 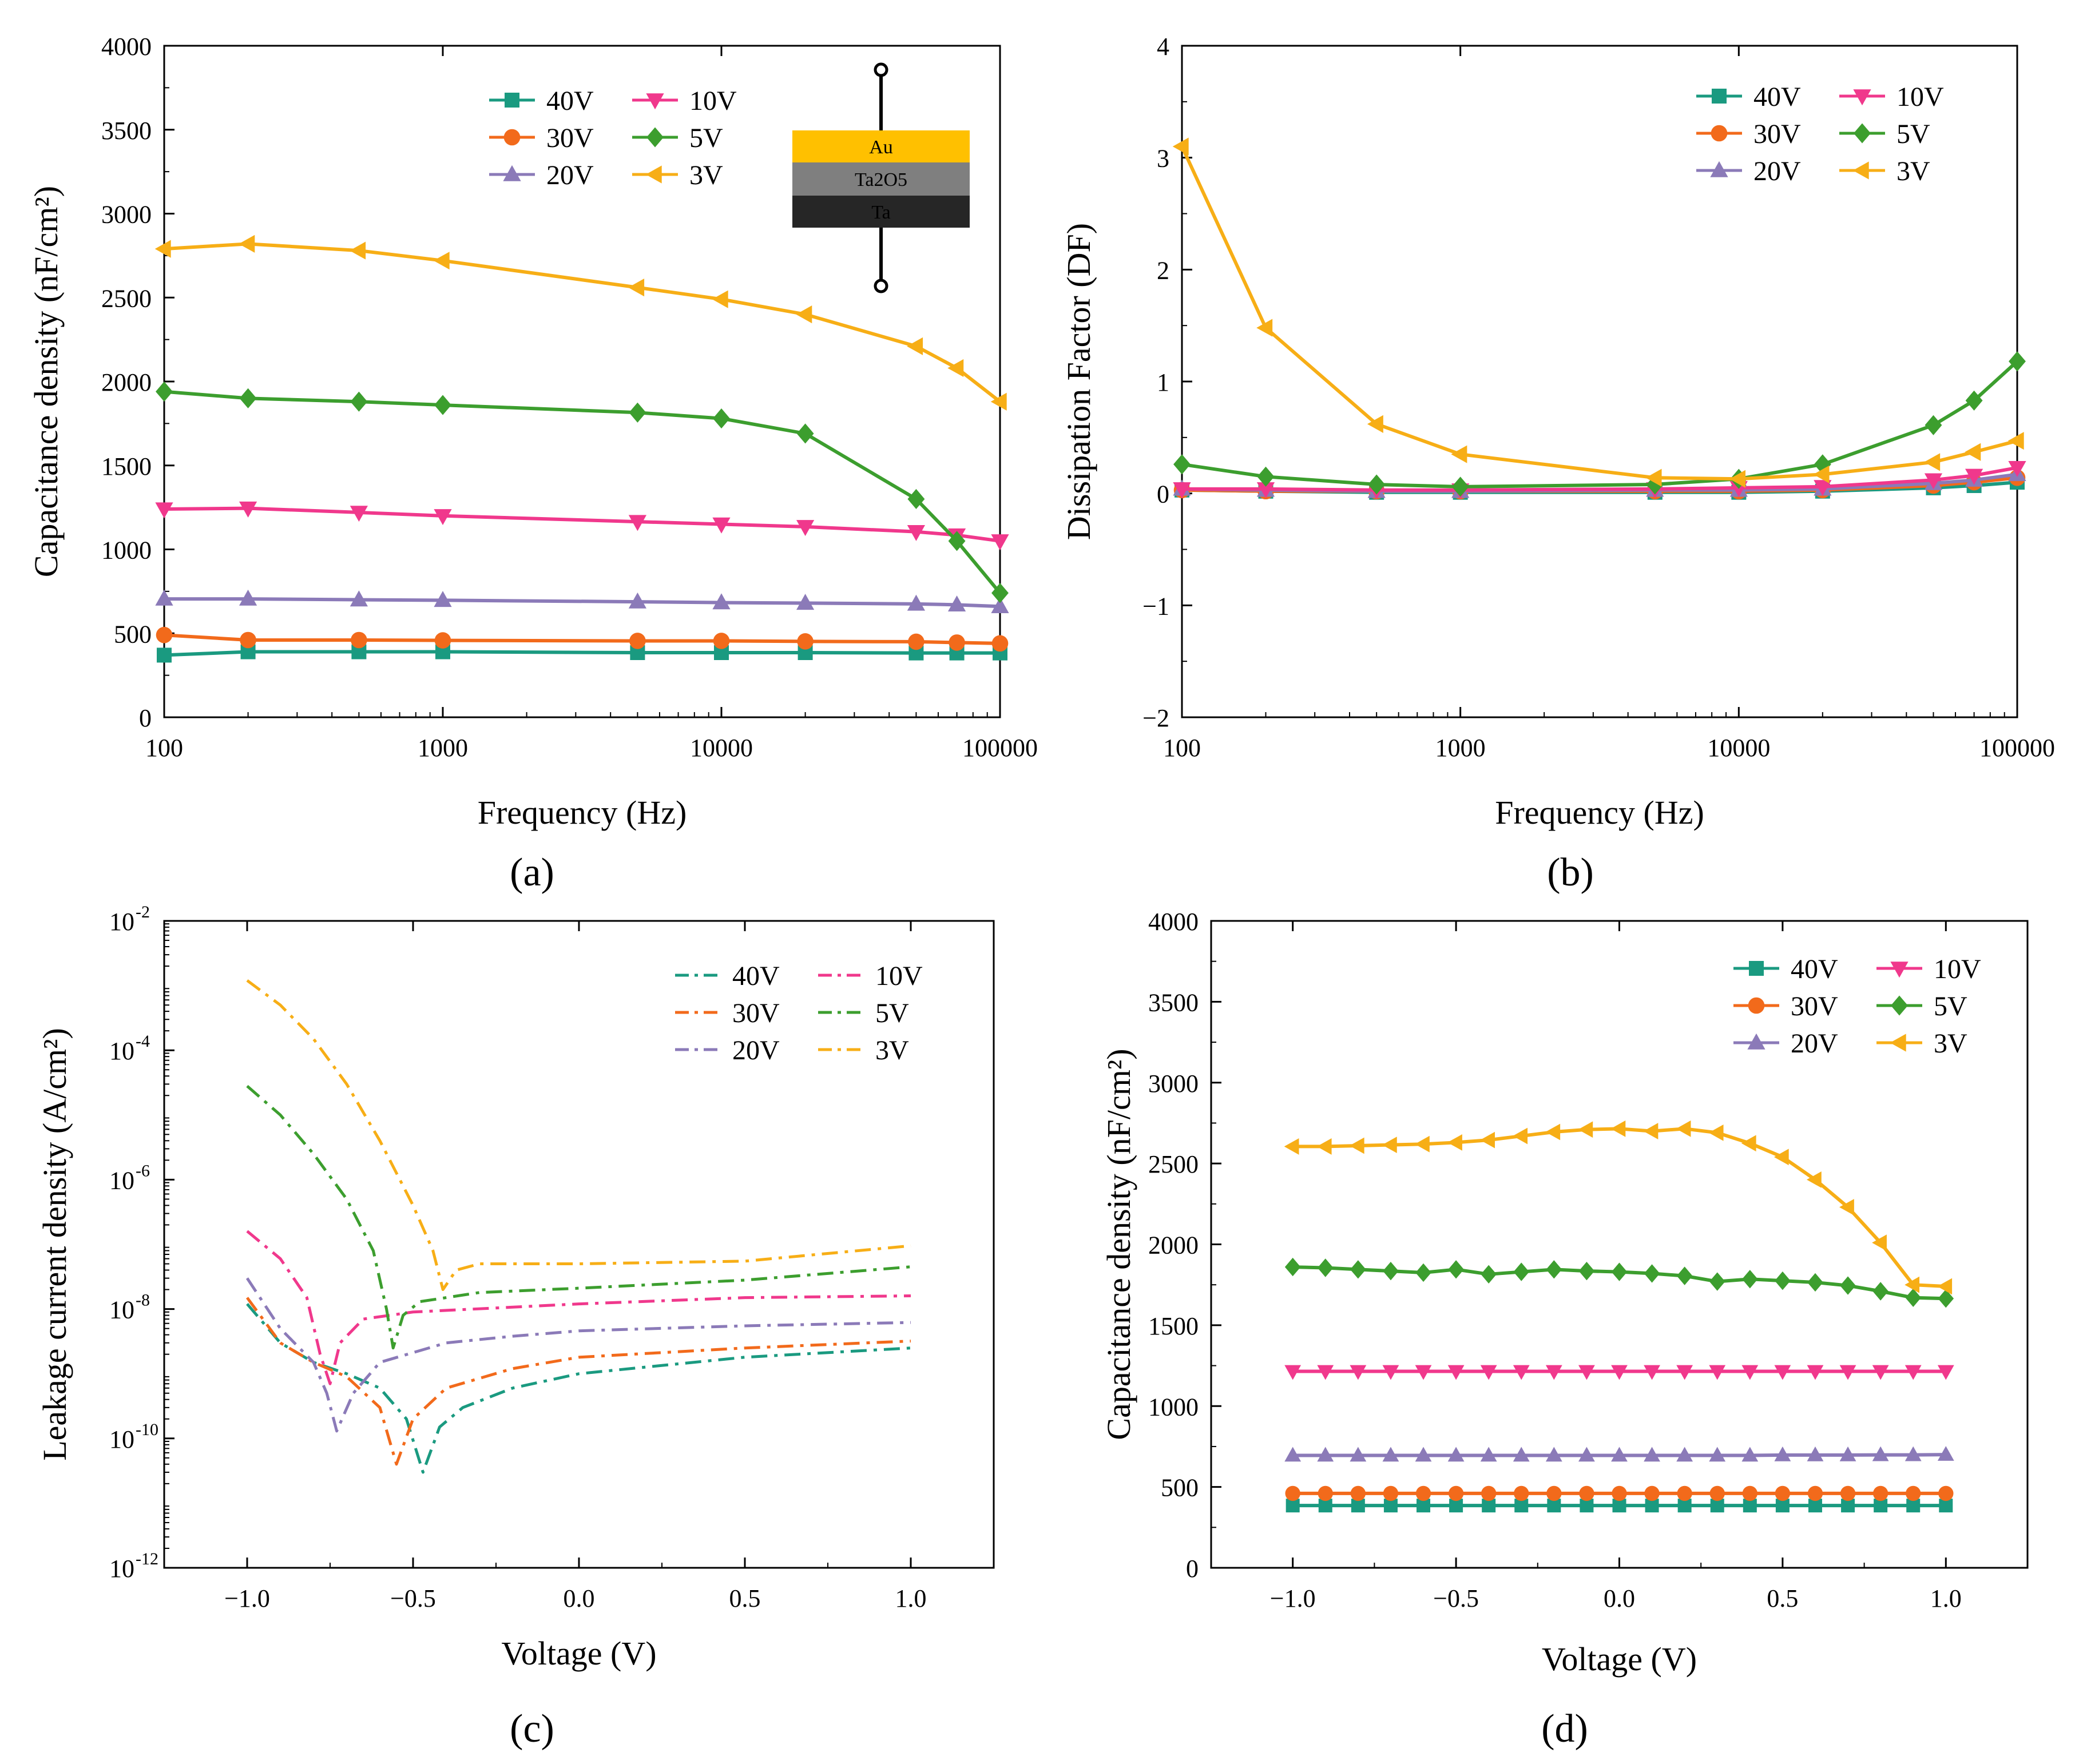 What do you see at coordinates (1460, 748) in the screenshot?
I see `x-tick-label: 1000` at bounding box center [1460, 748].